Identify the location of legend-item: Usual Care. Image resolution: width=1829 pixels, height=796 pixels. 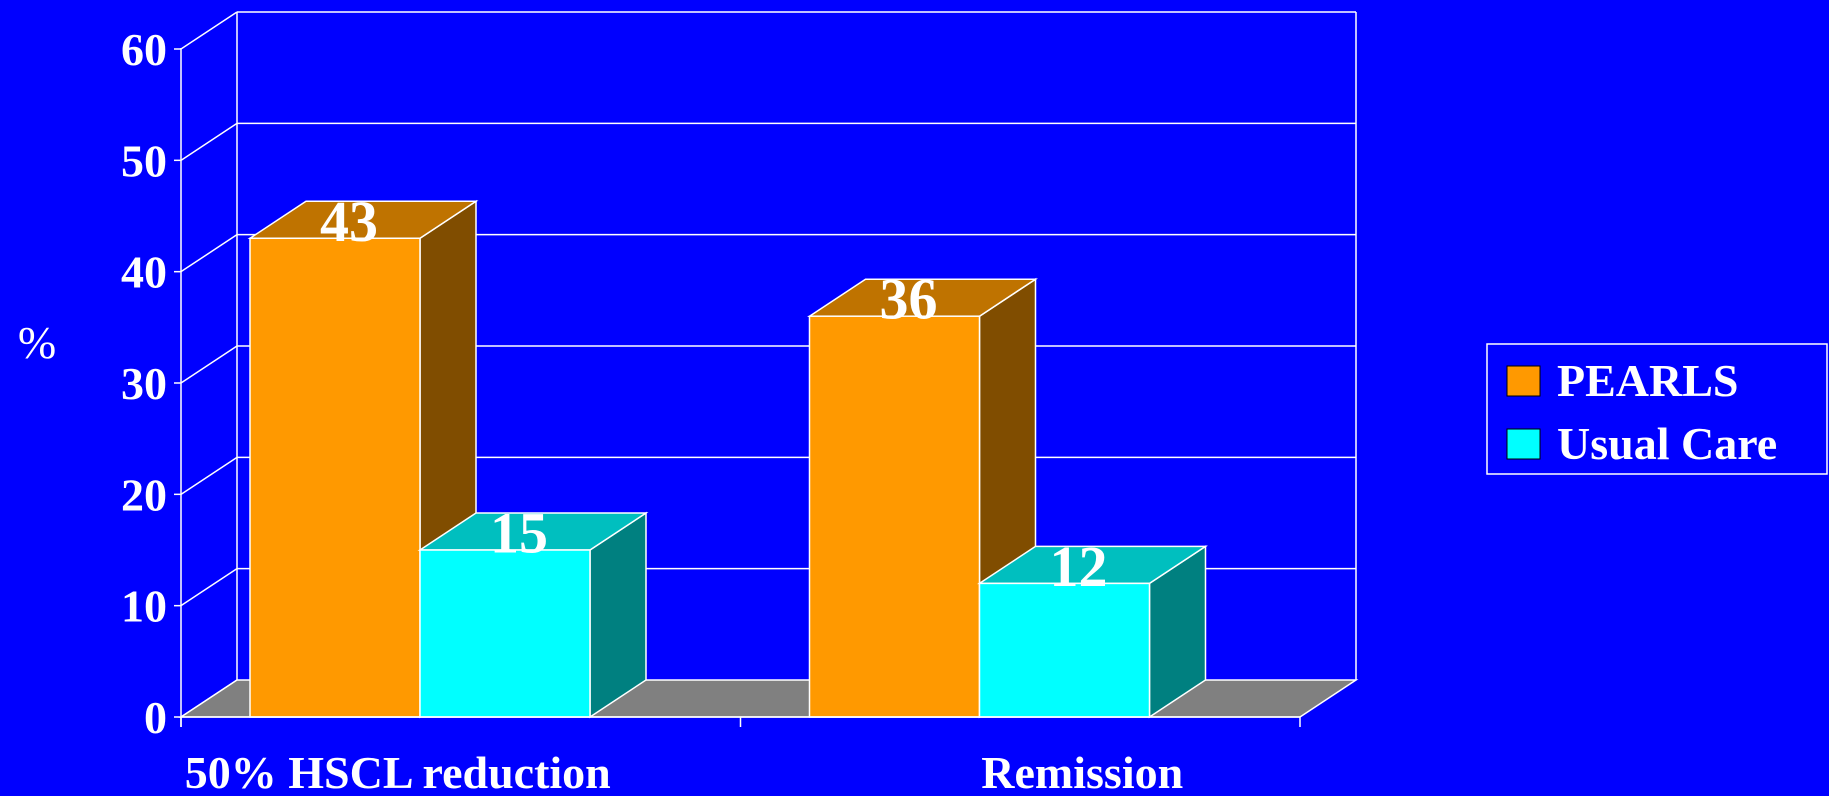
(1641, 443).